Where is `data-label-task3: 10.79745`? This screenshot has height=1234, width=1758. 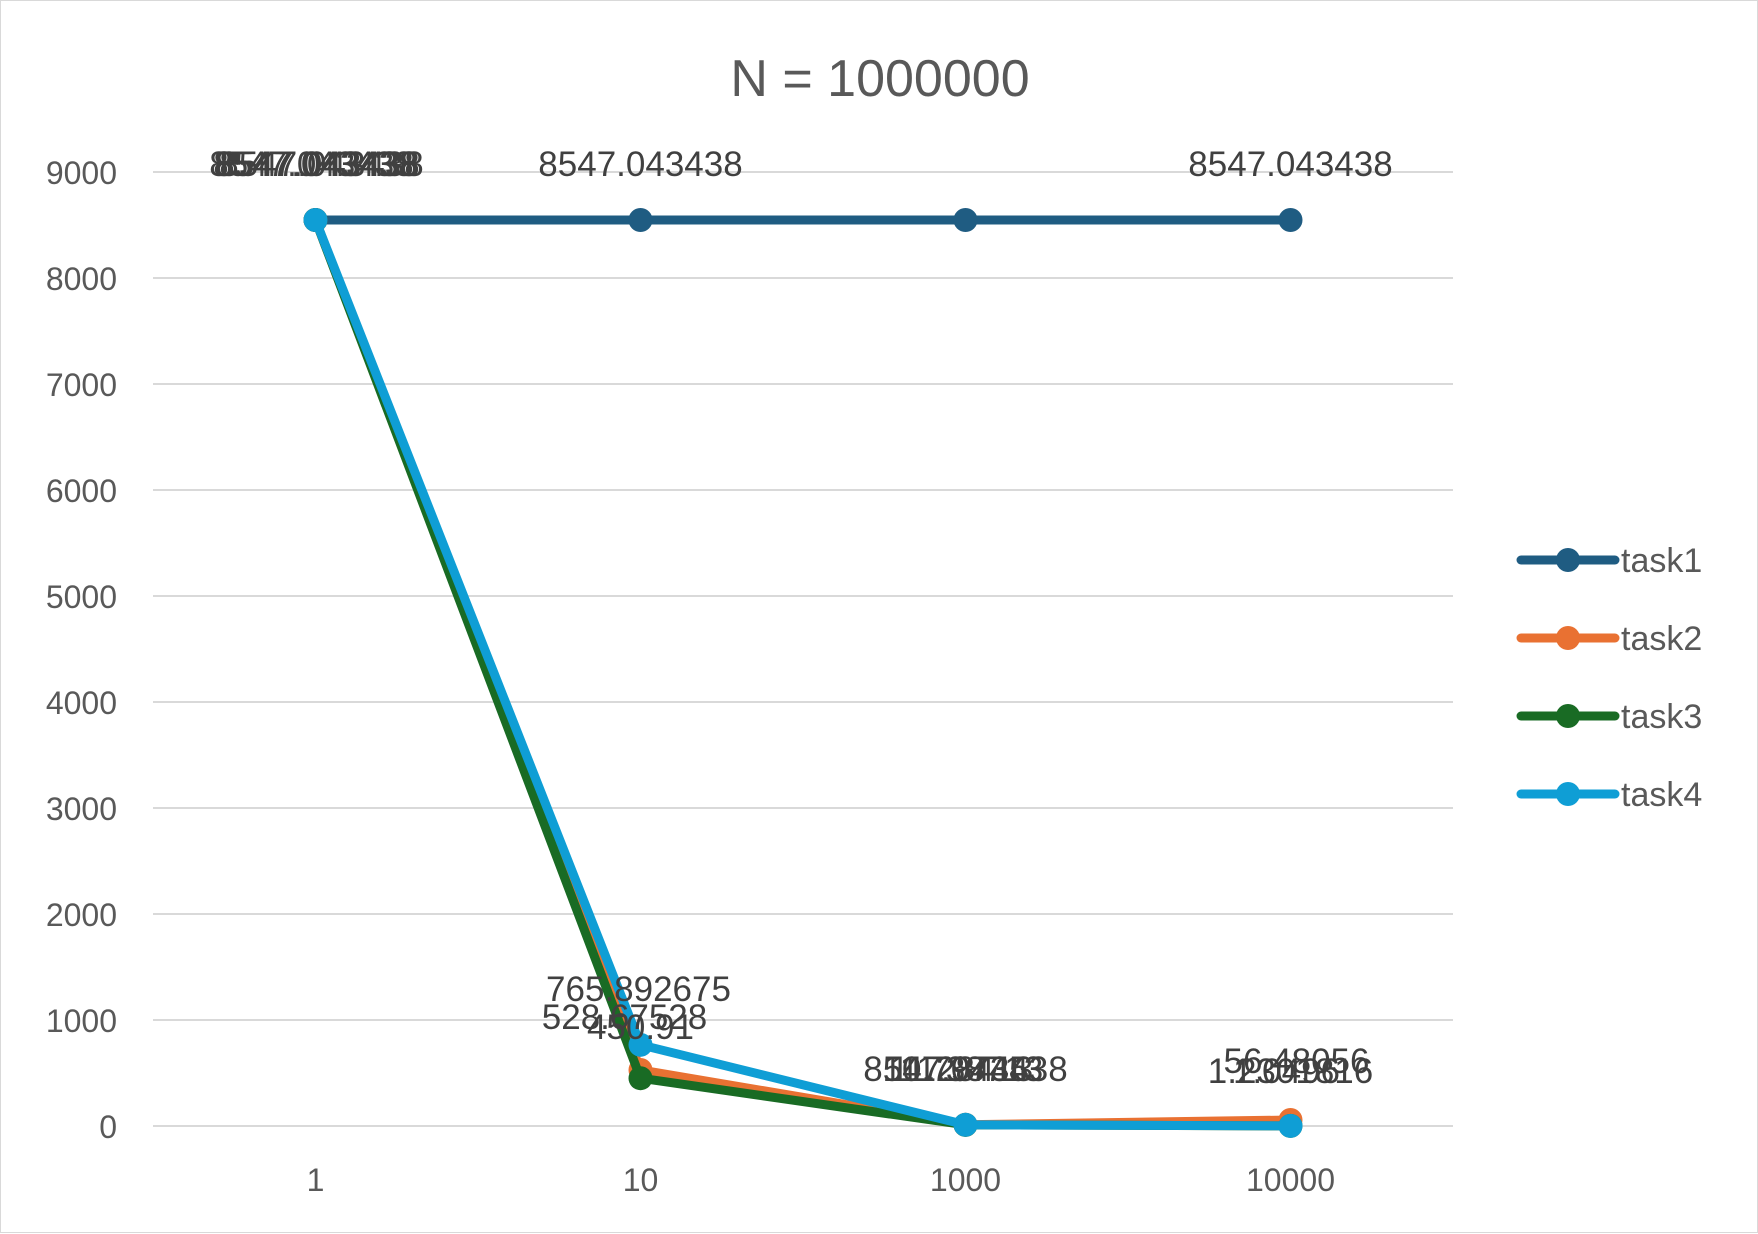
data-label-task3: 10.79745 is located at coordinates (956, 1069).